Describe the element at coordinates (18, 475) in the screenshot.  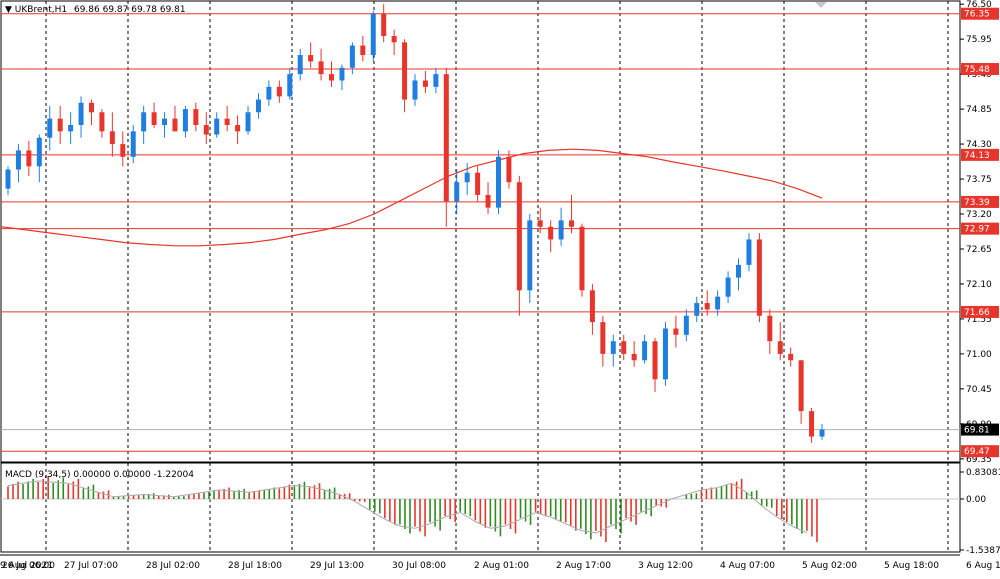
I see `macd-title: MACD` at that location.